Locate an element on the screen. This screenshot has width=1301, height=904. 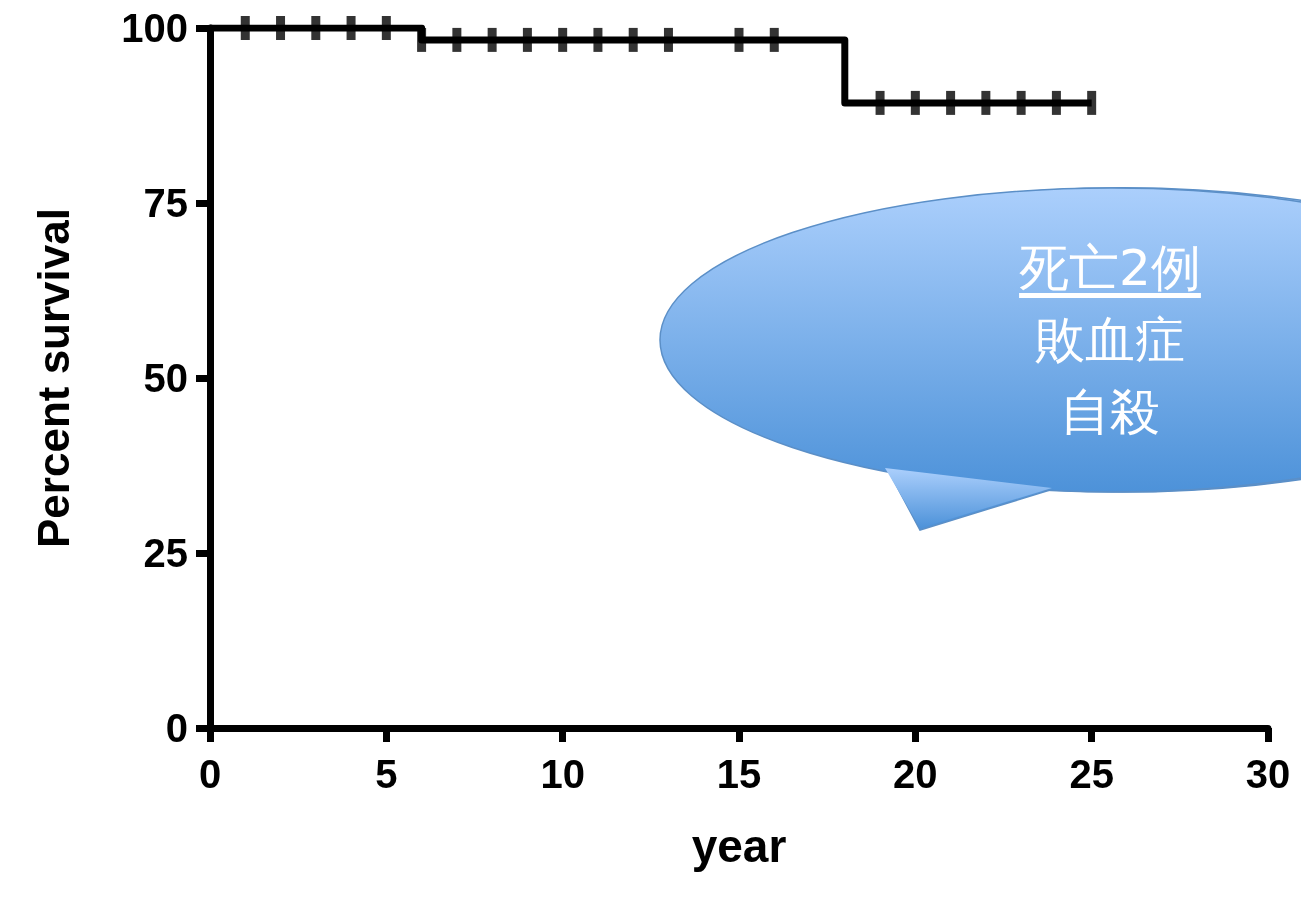
x-tick-label: 20 is located at coordinates (915, 774).